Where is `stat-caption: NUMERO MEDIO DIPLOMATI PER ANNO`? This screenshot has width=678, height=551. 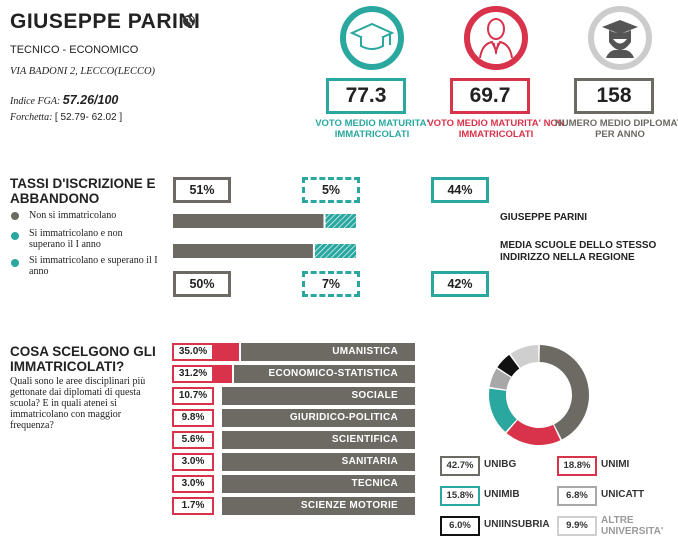
stat-caption: NUMERO MEDIO DIPLOMATI PER ANNO is located at coordinates (616, 129).